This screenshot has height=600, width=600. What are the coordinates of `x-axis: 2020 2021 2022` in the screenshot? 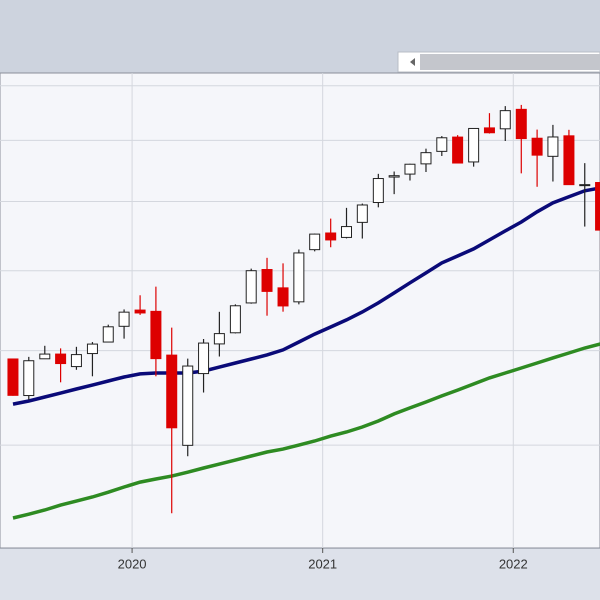 It's located at (323, 559).